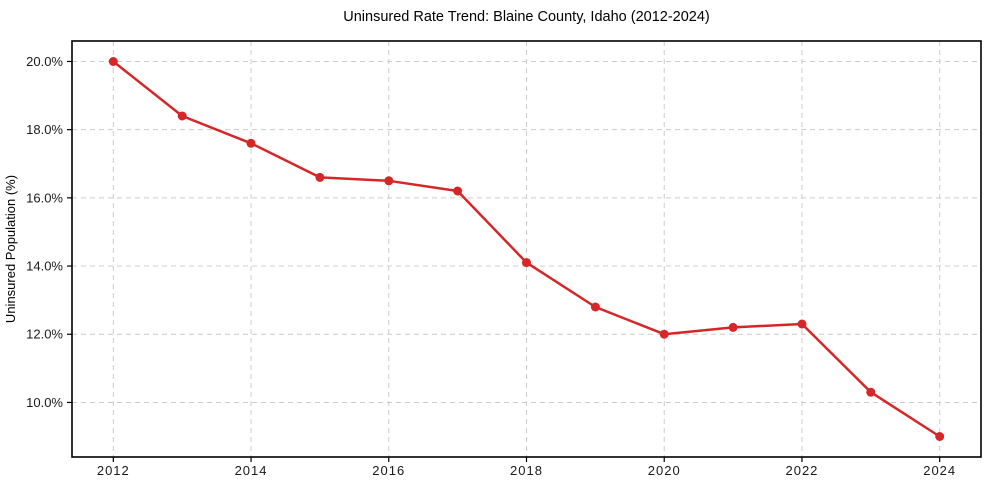 The image size is (989, 490). I want to click on x-tick-label: 2024, so click(939, 470).